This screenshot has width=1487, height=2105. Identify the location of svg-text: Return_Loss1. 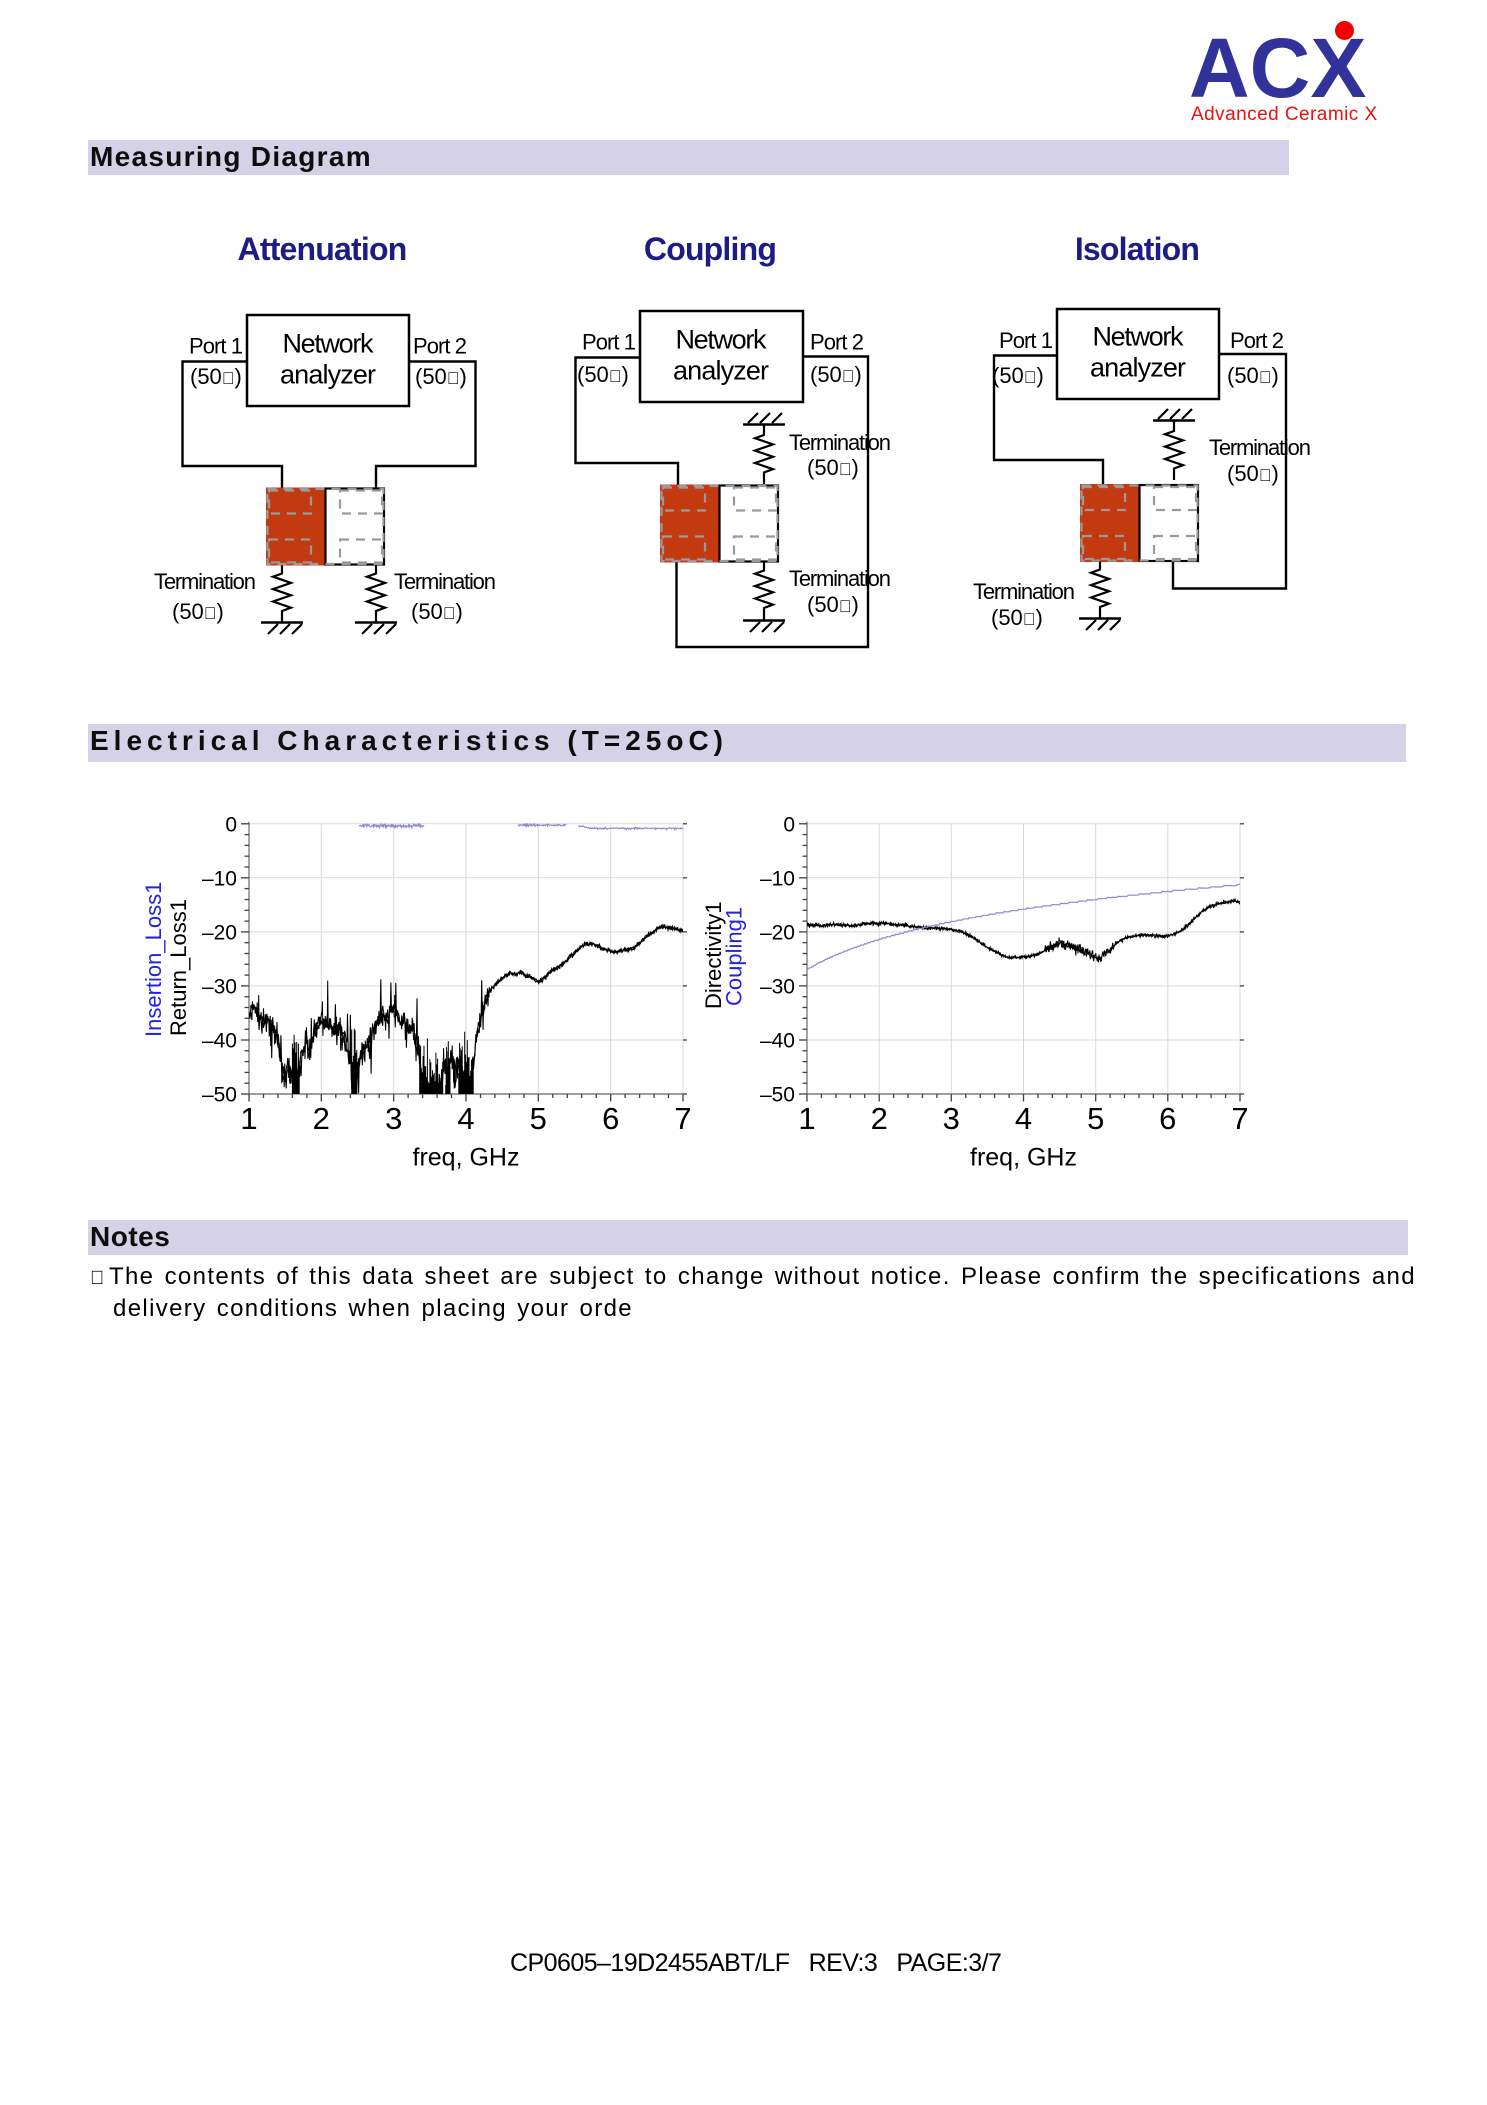
(178, 967).